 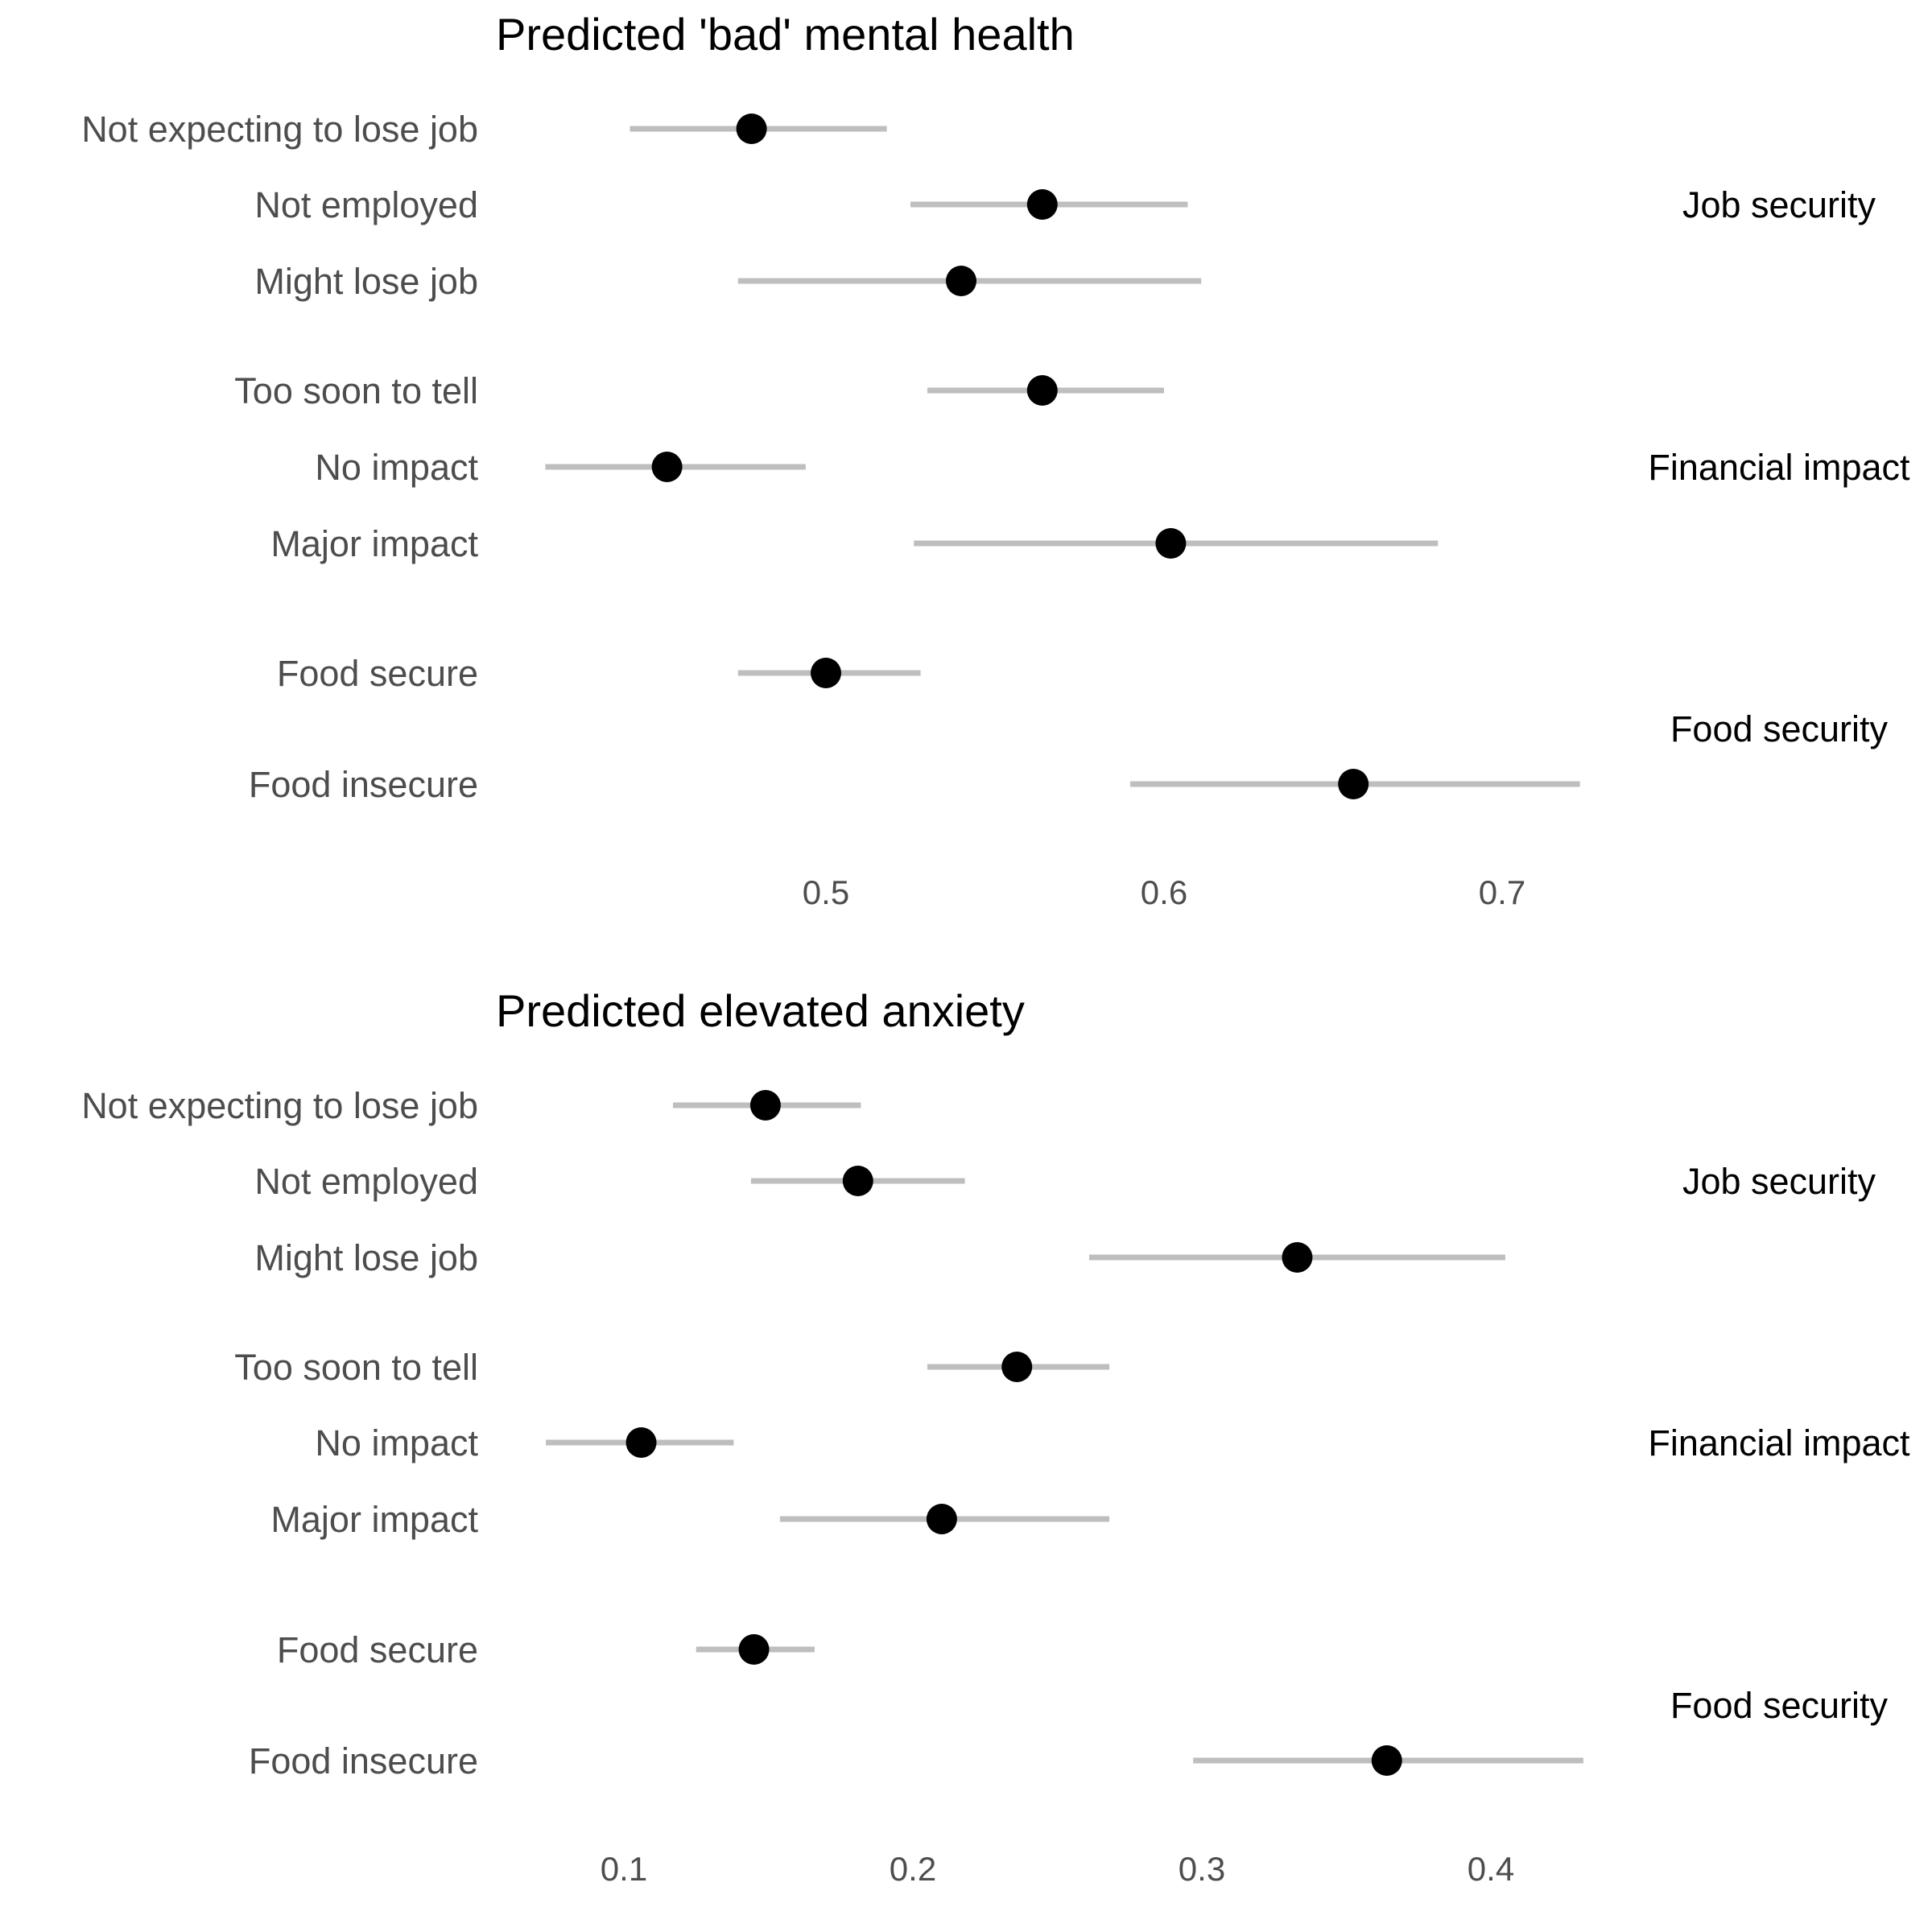 I want to click on x-tick-label: 0.4, so click(x=1491, y=1869).